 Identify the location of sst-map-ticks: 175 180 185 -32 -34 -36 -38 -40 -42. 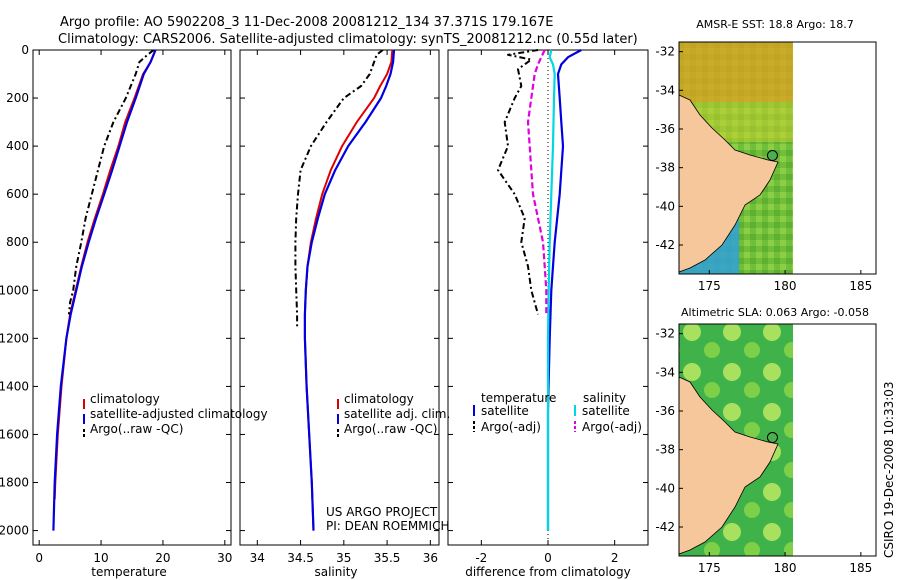
(763, 169).